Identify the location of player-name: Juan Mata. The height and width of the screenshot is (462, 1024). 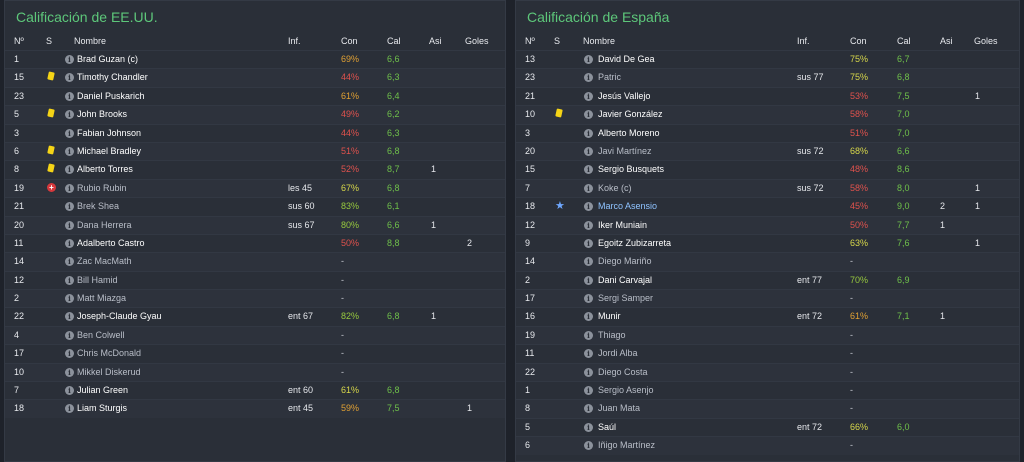
(619, 408).